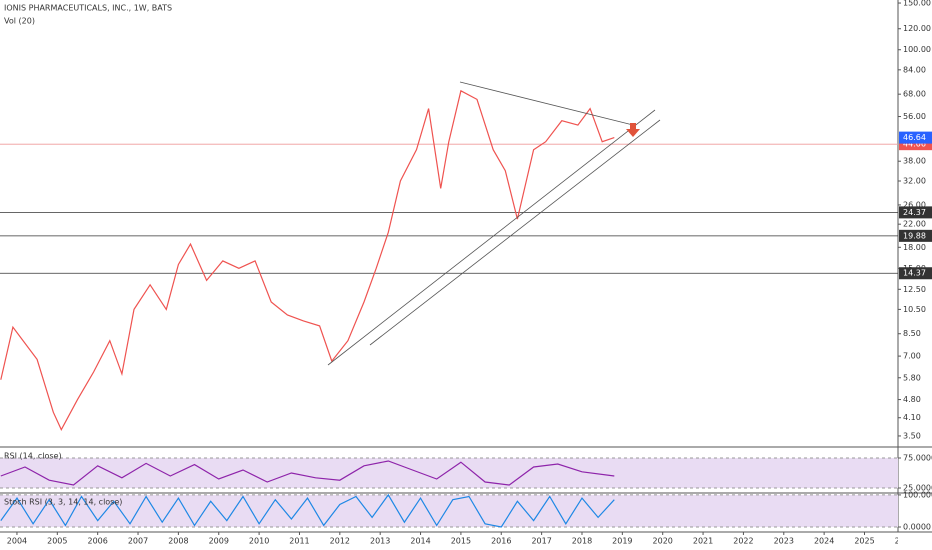 Image resolution: width=932 pixels, height=550 pixels. Describe the element at coordinates (917, 49) in the screenshot. I see `y-tick-label: 100.00` at that location.